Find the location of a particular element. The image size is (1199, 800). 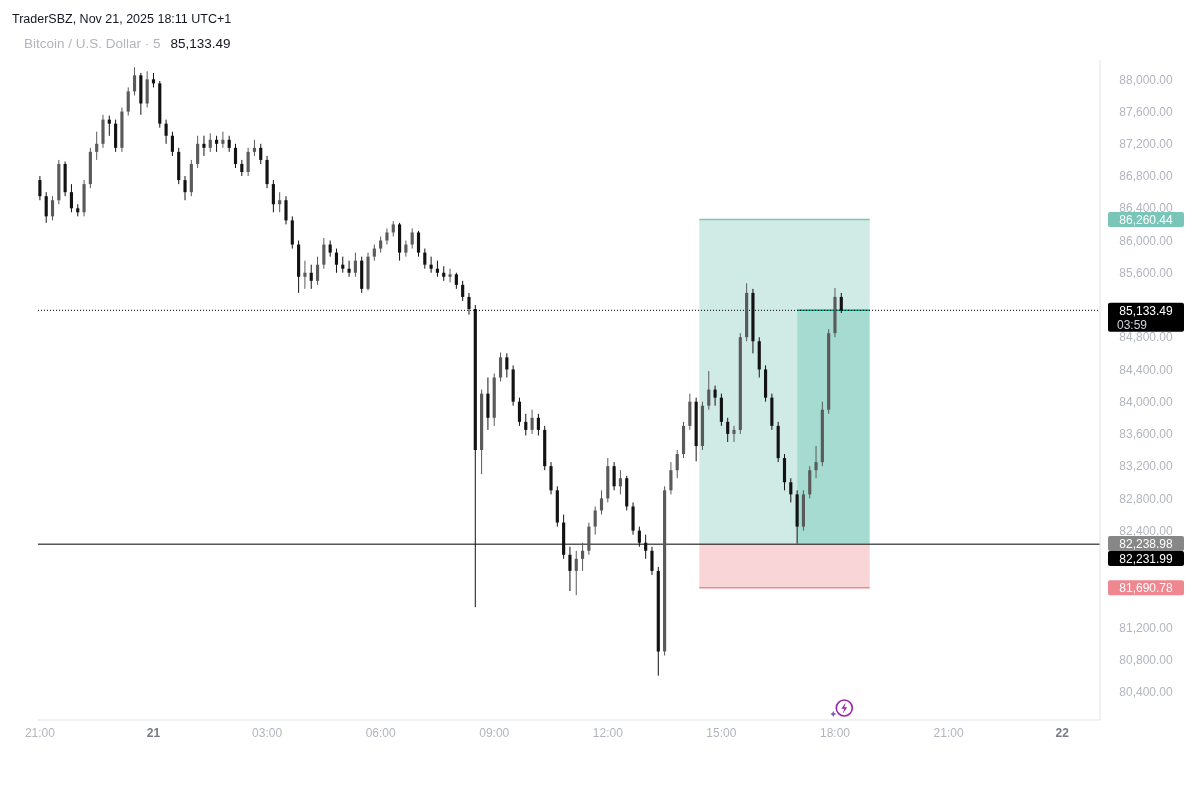

x-tick-label: 03:00 is located at coordinates (267, 733).